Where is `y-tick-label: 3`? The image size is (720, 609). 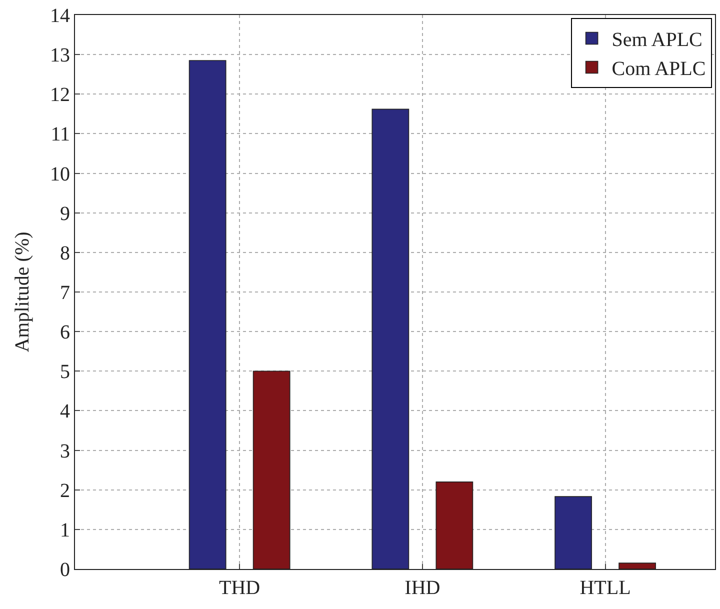
y-tick-label: 3 is located at coordinates (65, 451).